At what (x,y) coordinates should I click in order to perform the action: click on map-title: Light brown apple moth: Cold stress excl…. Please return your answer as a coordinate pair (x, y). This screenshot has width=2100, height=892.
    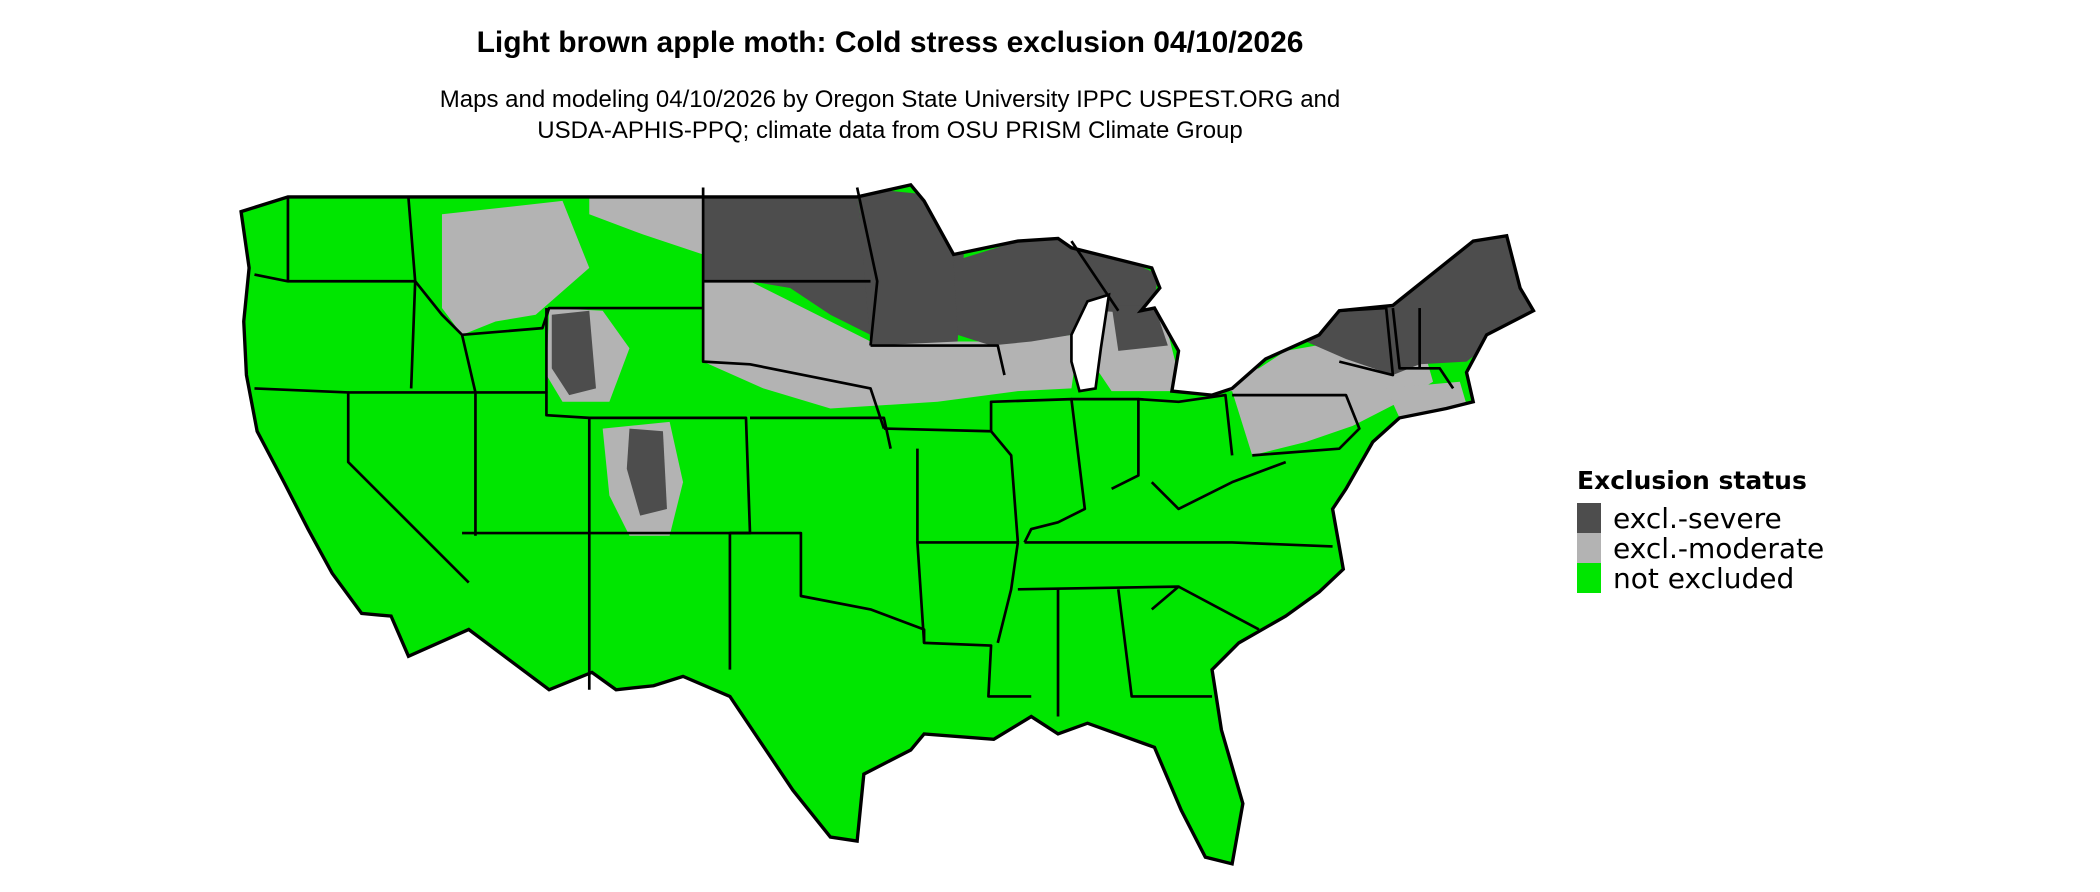
    Looking at the image, I should click on (890, 42).